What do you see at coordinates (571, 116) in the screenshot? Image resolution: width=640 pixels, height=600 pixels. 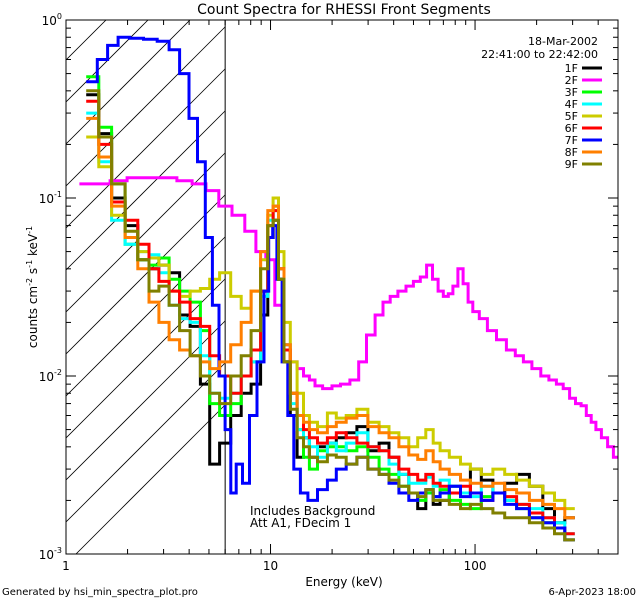 I see `legend-label: 5F` at bounding box center [571, 116].